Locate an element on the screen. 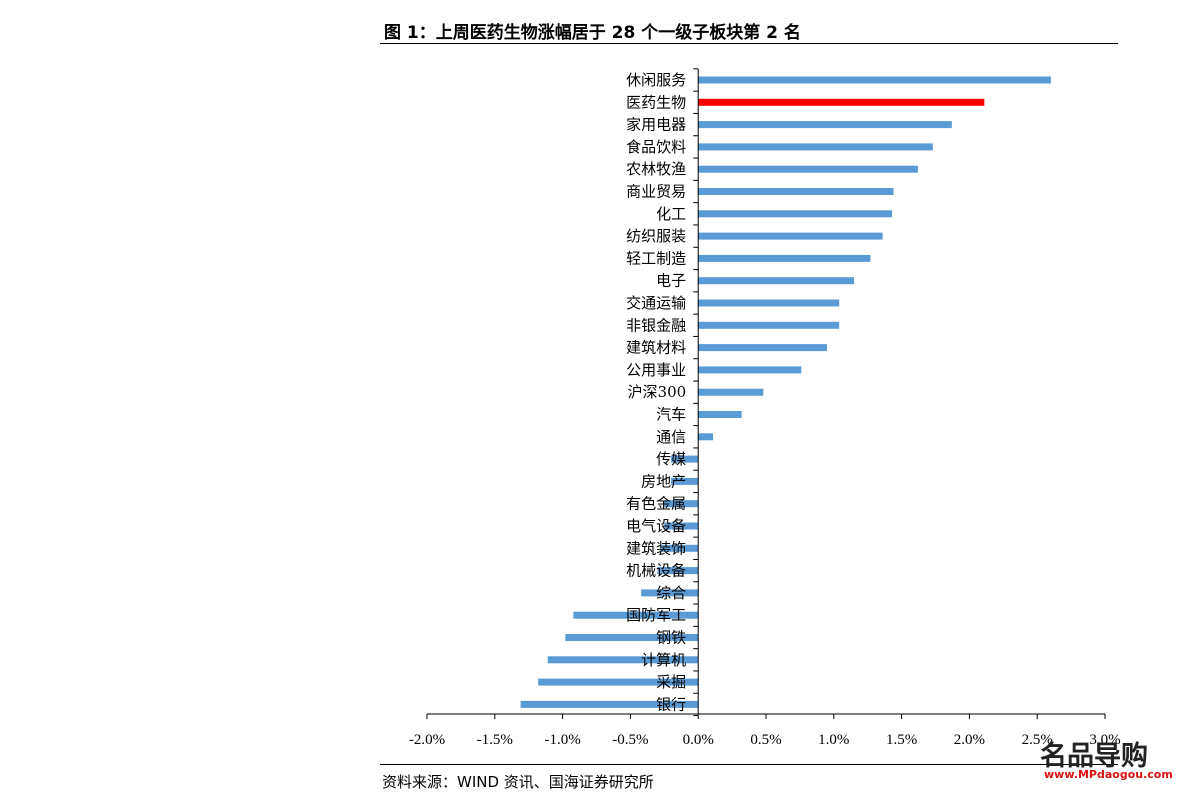  x-tick-label-2: -1.0% is located at coordinates (562, 740).